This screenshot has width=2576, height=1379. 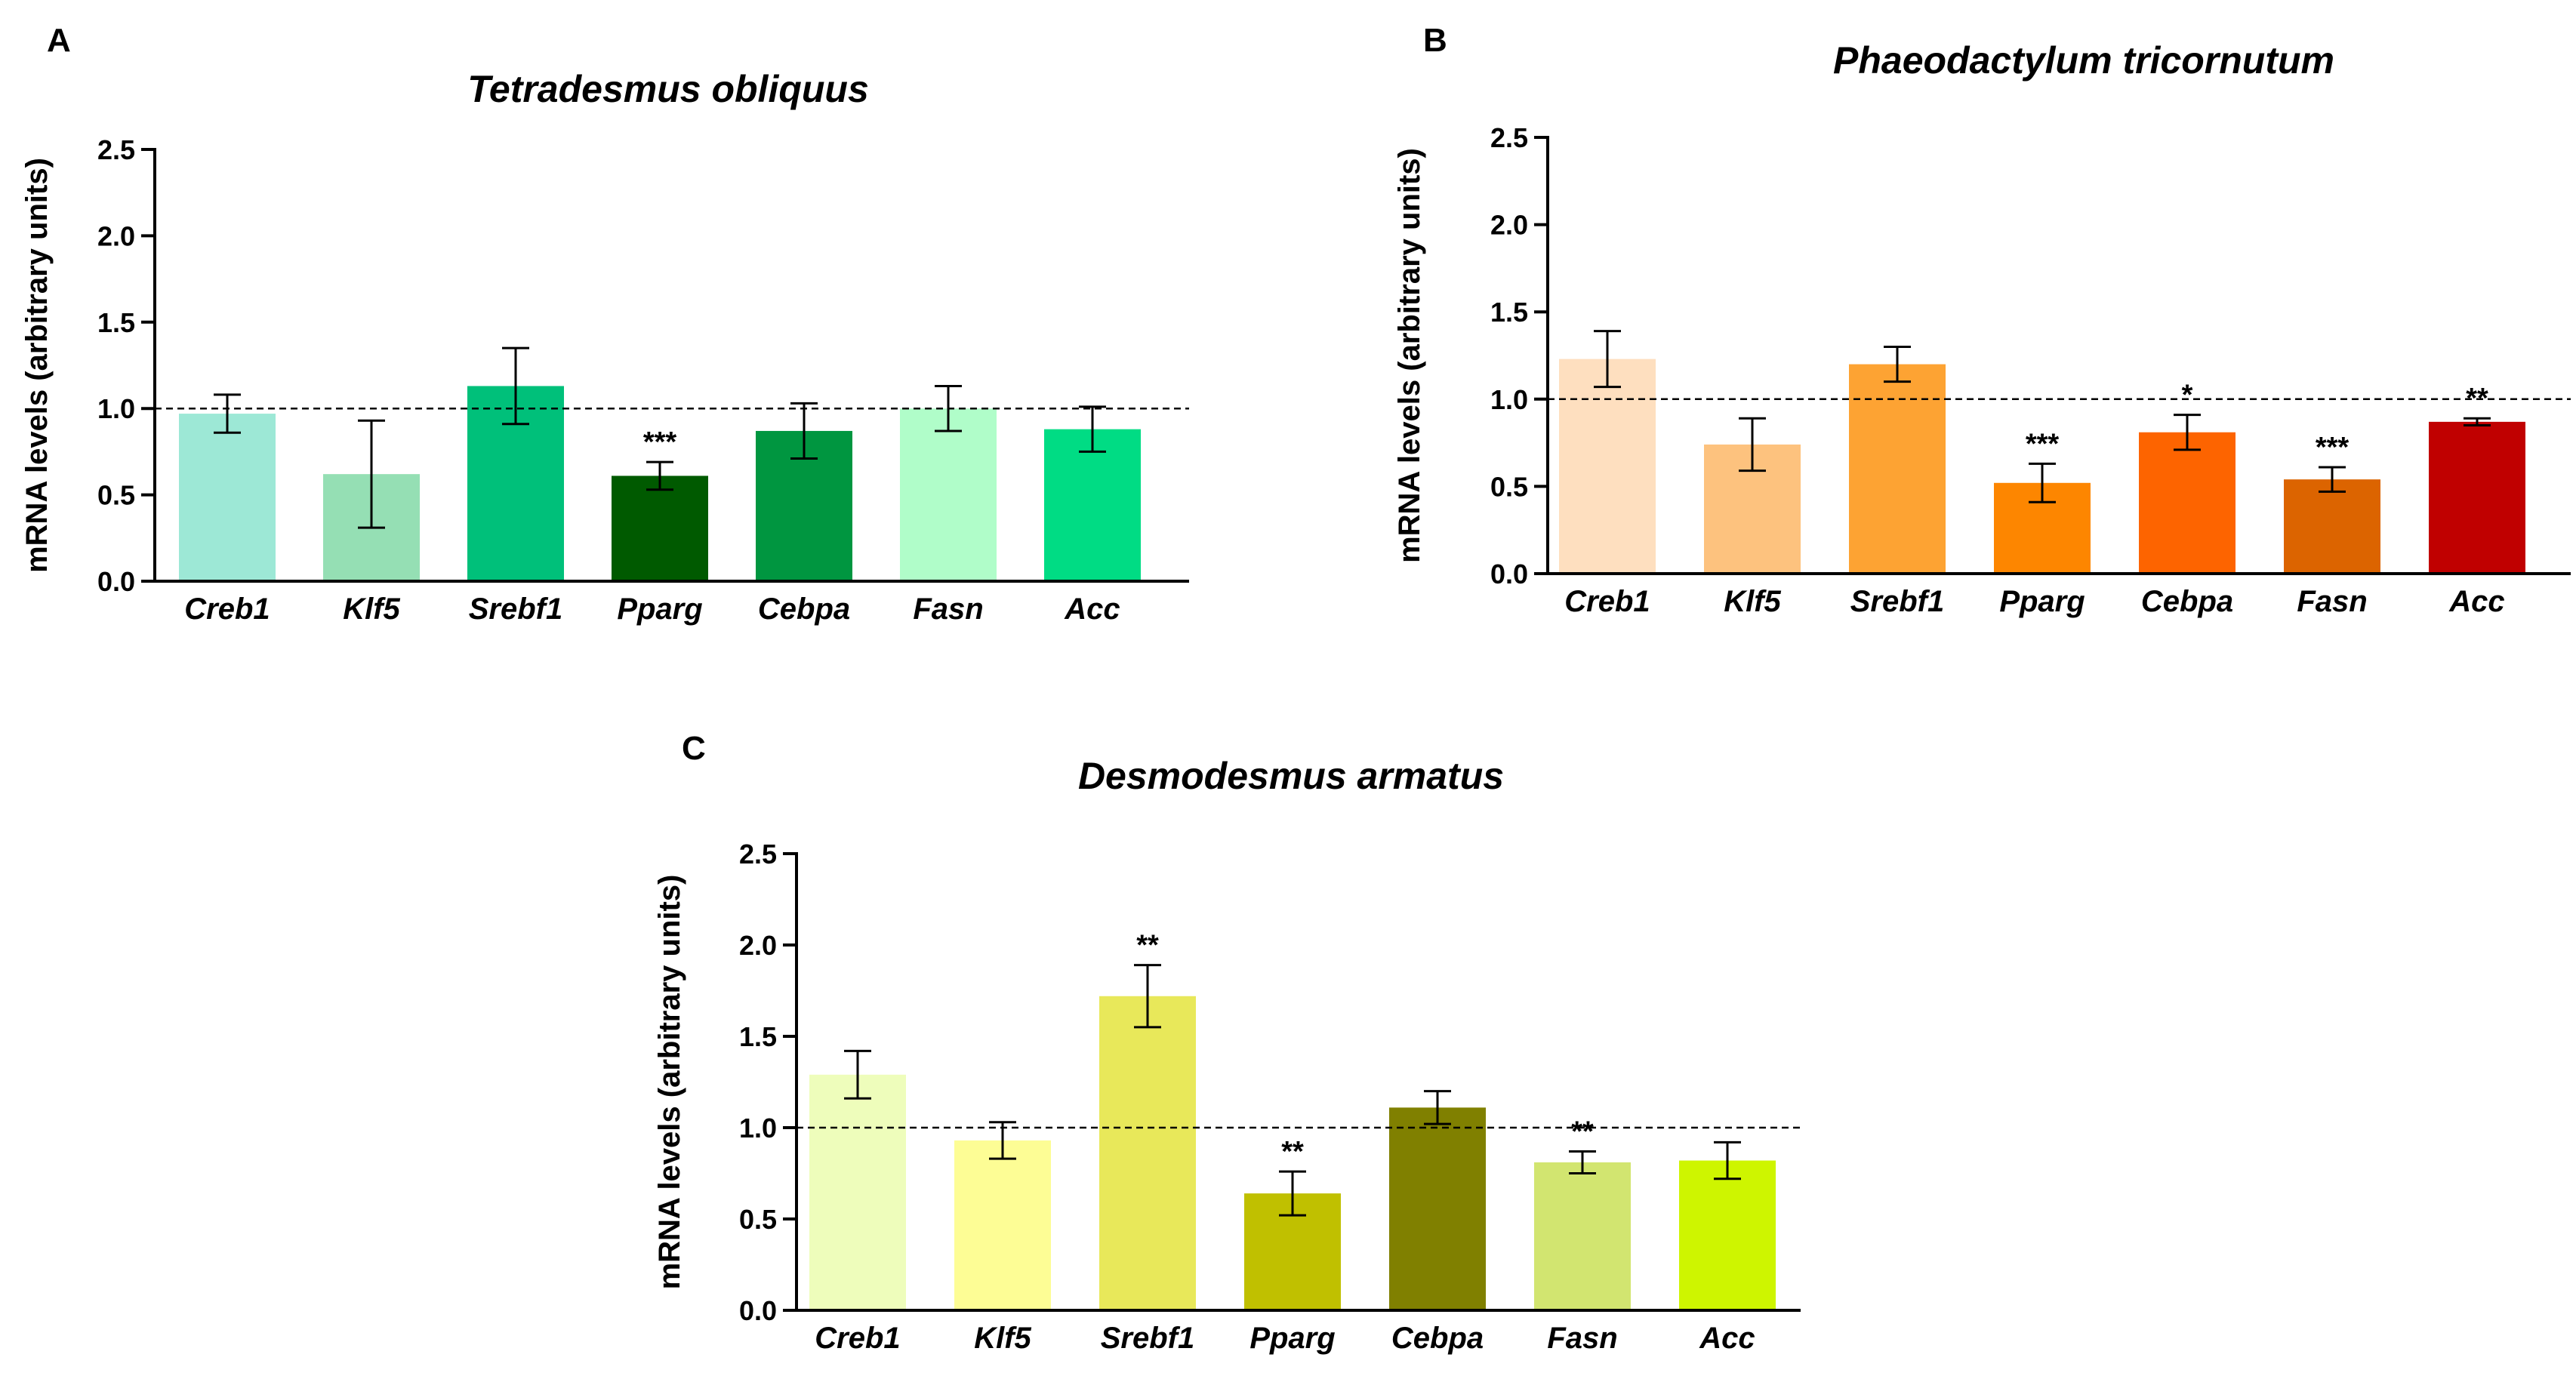 I want to click on bar-pparg, so click(x=660, y=529).